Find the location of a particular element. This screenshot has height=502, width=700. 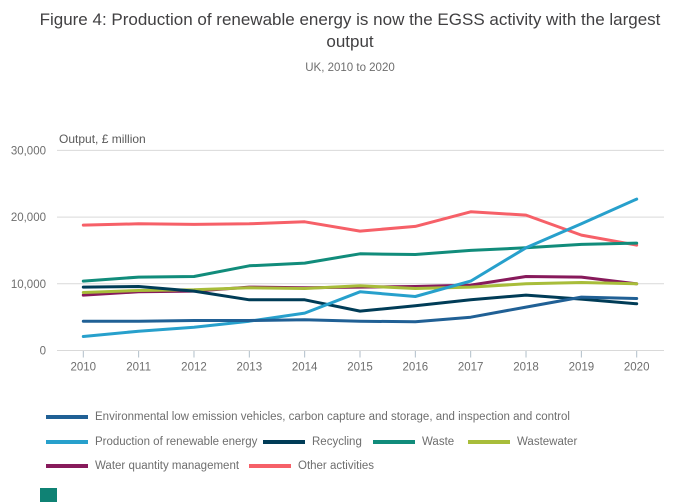

figure-subtitle: UK, 2010 to 2020 is located at coordinates (350, 68).